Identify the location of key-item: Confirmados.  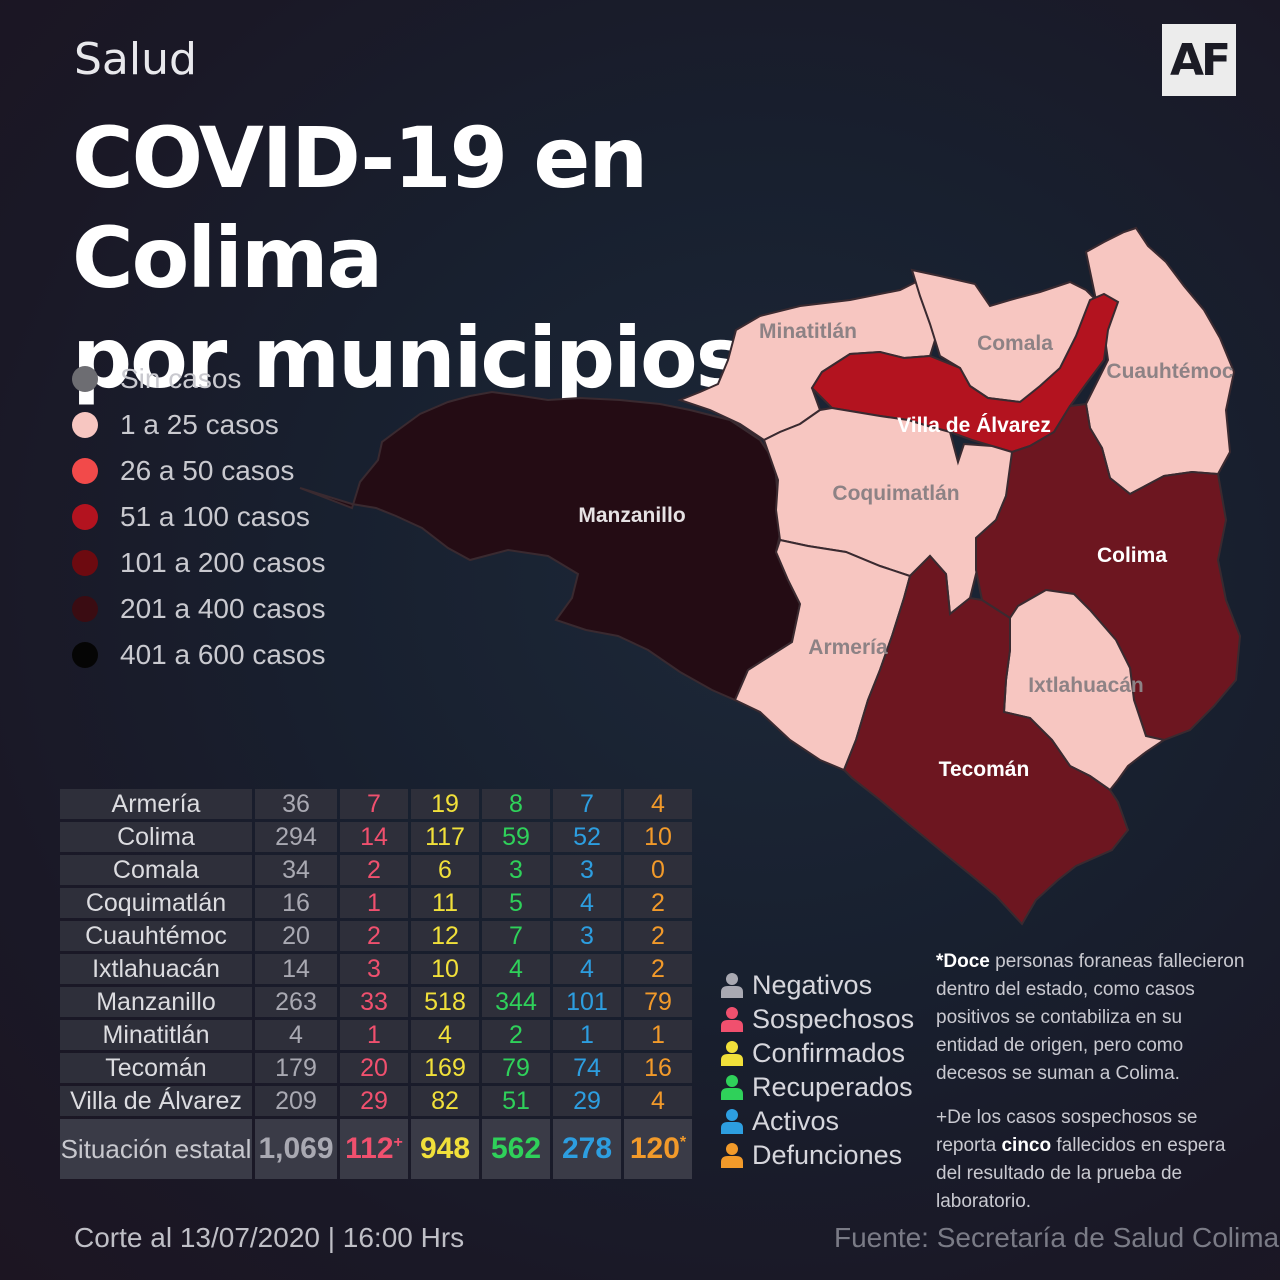
(817, 1053).